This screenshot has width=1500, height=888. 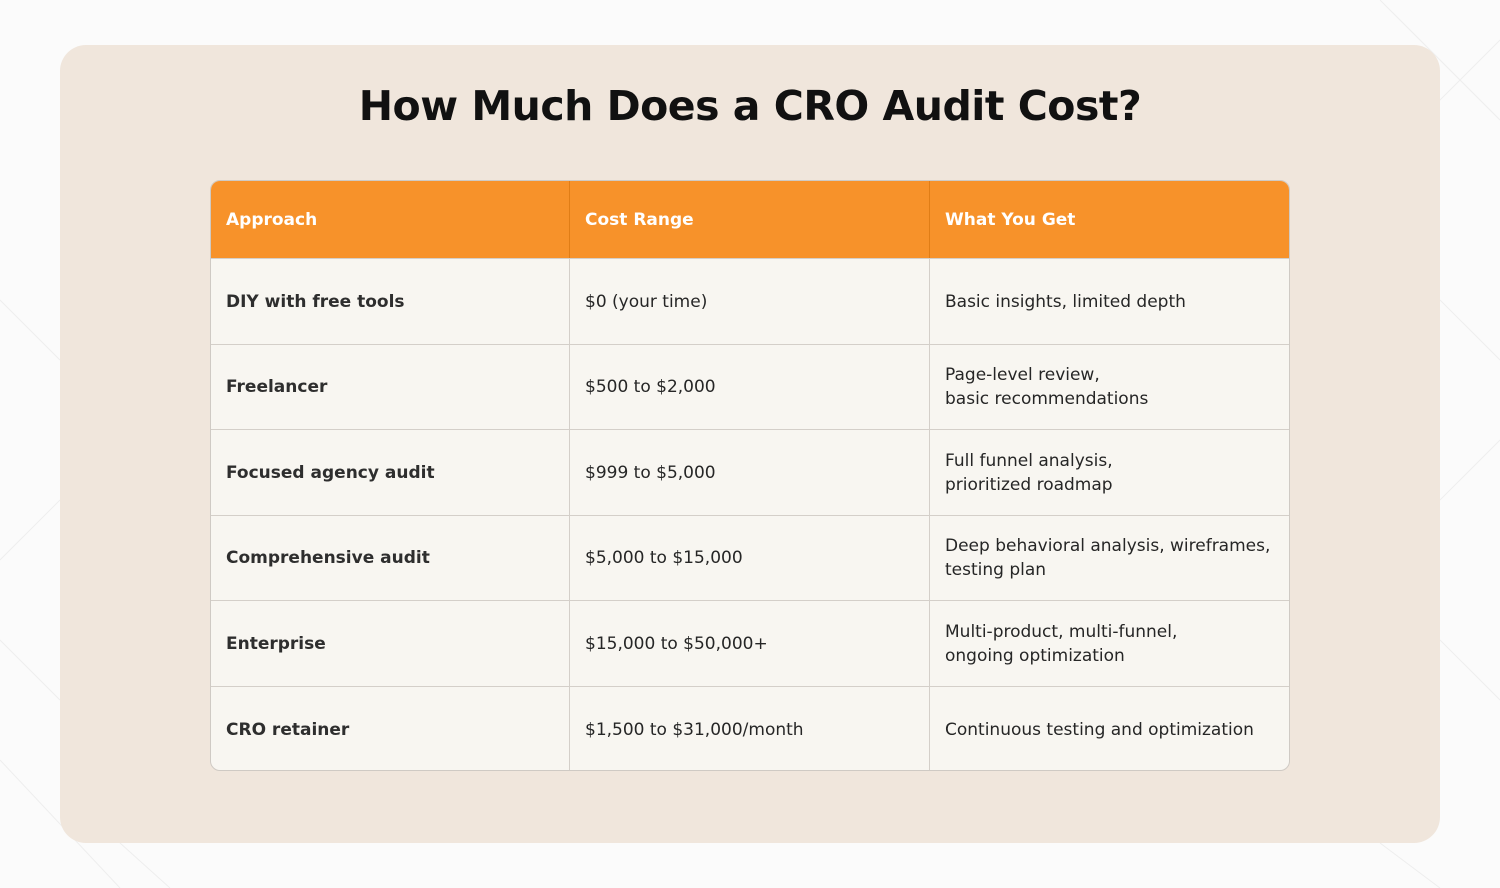 I want to click on approach-cell: Comprehensive audit, so click(x=390, y=558).